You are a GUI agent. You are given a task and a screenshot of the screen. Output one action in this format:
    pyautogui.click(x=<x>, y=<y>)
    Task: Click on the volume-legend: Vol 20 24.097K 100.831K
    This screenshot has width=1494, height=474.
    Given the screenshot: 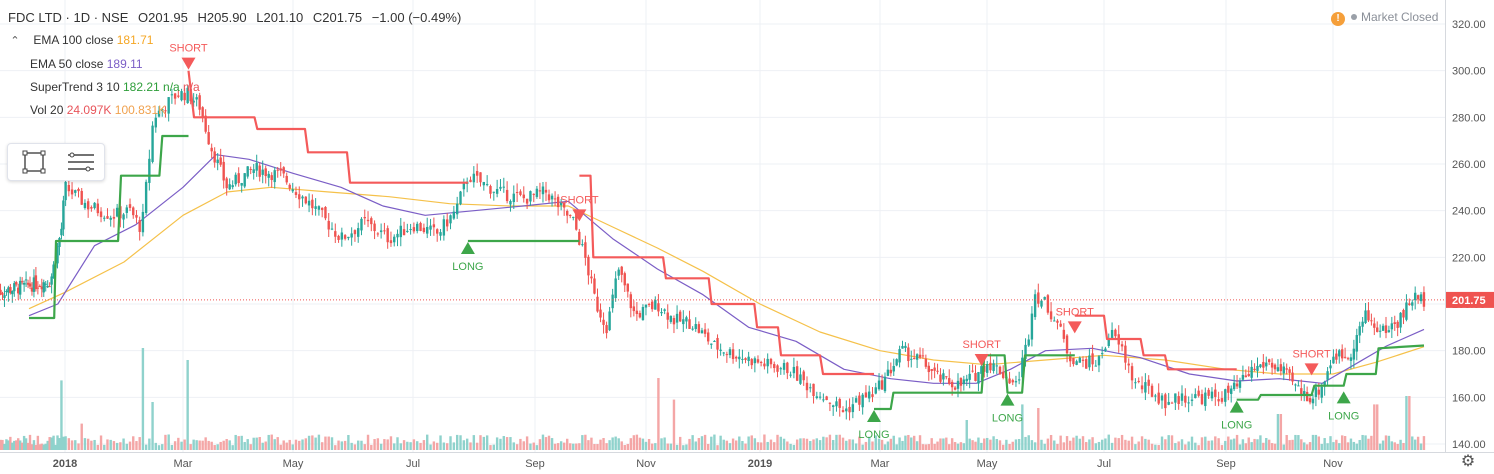 What is the action you would take?
    pyautogui.click(x=234, y=110)
    